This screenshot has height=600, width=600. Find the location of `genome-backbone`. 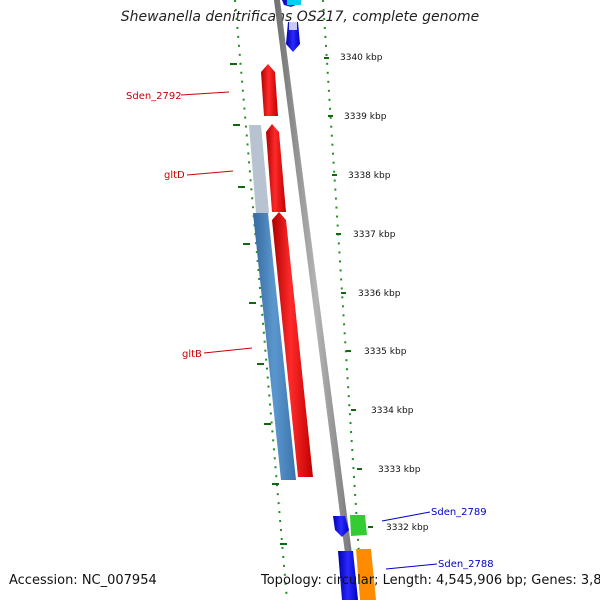

genome-backbone is located at coordinates (316, 300).